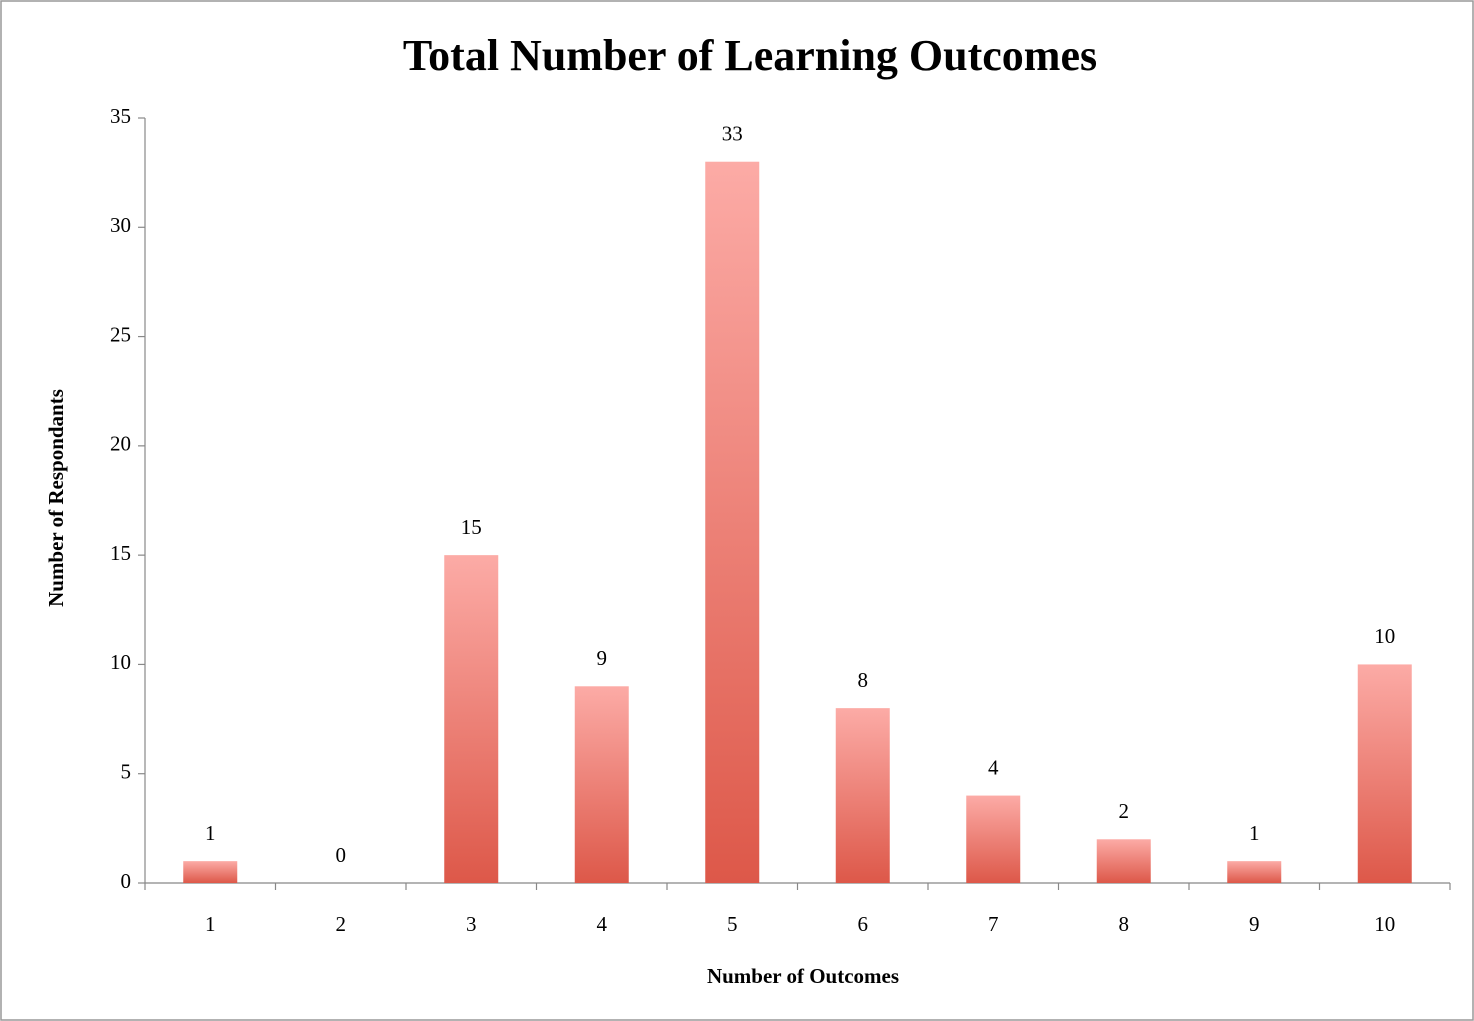 The width and height of the screenshot is (1474, 1021). Describe the element at coordinates (732, 134) in the screenshot. I see `data-label: 33` at that location.